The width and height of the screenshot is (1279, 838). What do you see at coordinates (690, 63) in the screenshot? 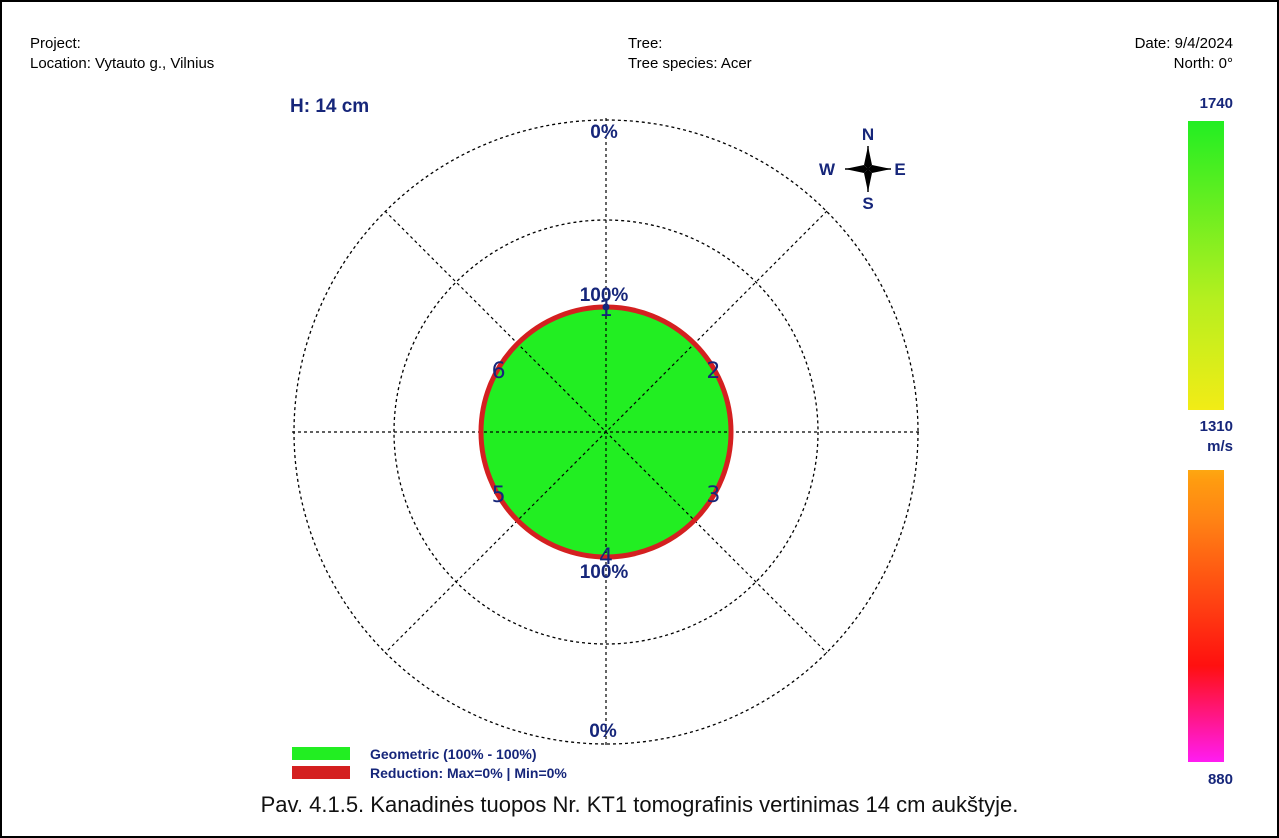
I see `species-label: Tree species: Acer` at bounding box center [690, 63].